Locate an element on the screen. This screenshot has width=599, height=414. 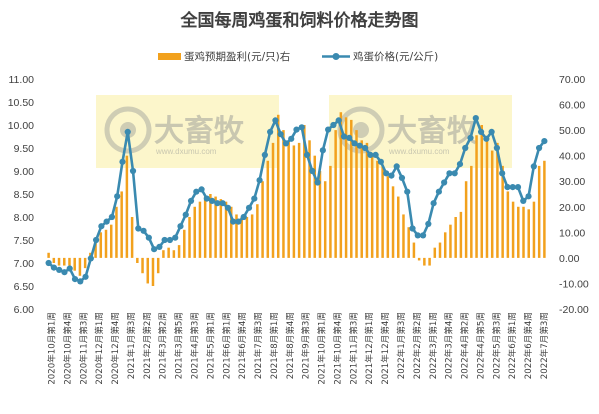
watermark-site-left: www.dxumu.com is located at coordinates (186, 151).